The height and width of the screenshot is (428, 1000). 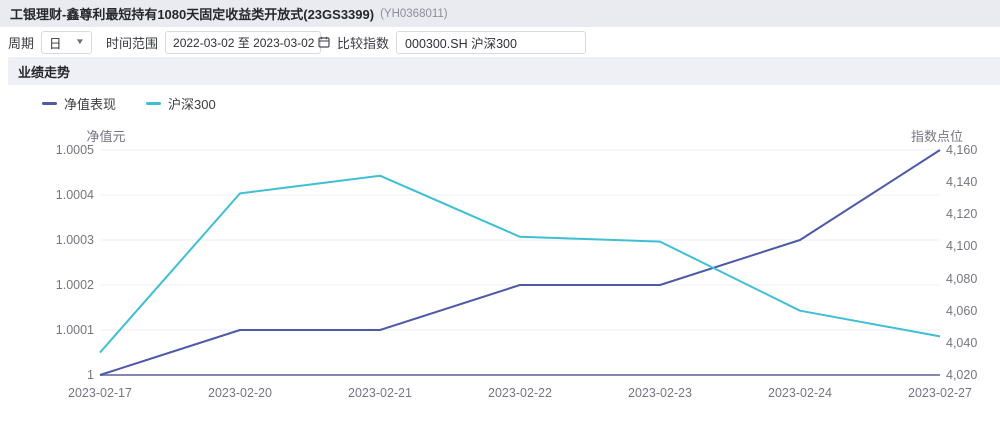 What do you see at coordinates (936, 136) in the screenshot?
I see `right-axis-title: 指数点位` at bounding box center [936, 136].